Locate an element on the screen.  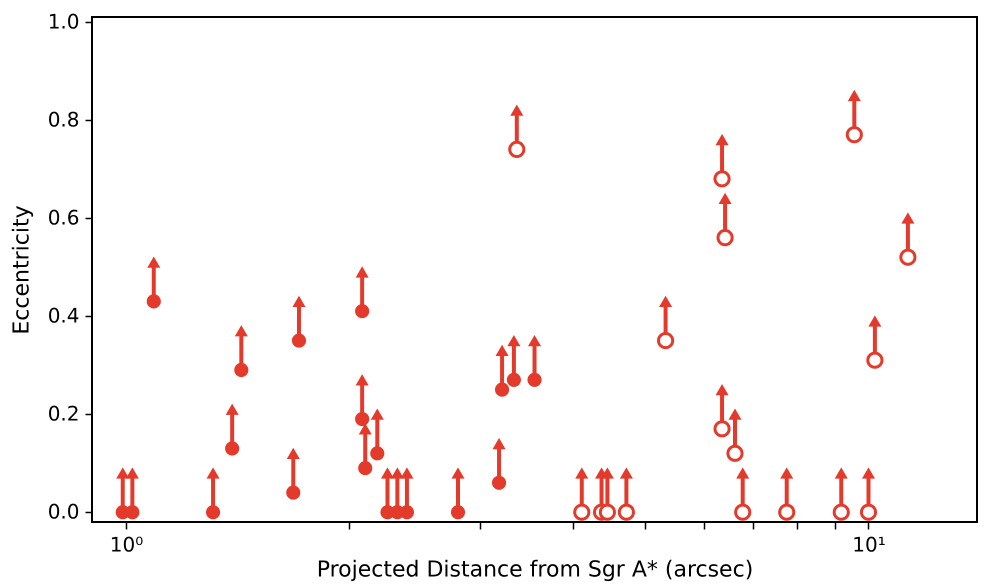
y-tick-label: 0.8 is located at coordinates (64, 119).